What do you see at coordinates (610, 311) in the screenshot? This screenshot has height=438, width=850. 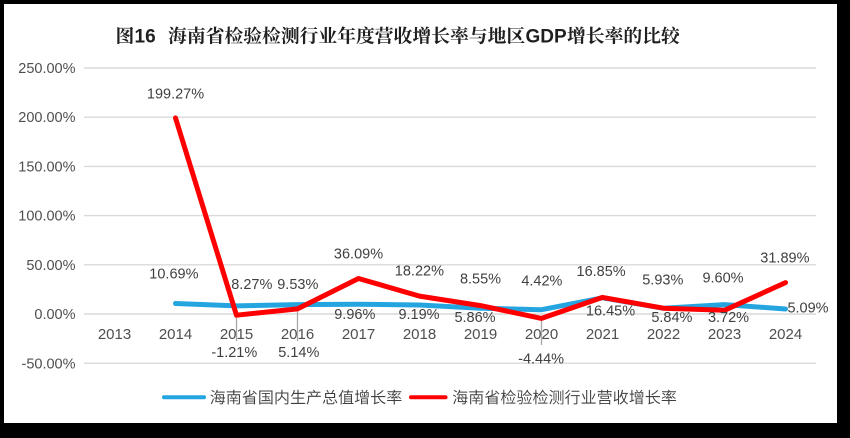 I see `svg-text: 16.45%` at bounding box center [610, 311].